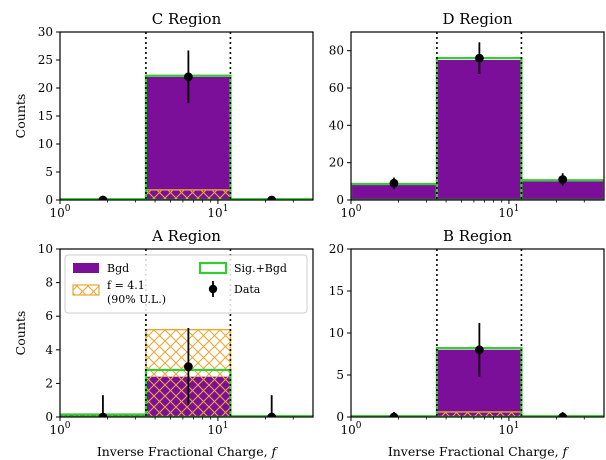 This screenshot has width=606, height=460. I want to click on legend-swatch-bgd, so click(86, 268).